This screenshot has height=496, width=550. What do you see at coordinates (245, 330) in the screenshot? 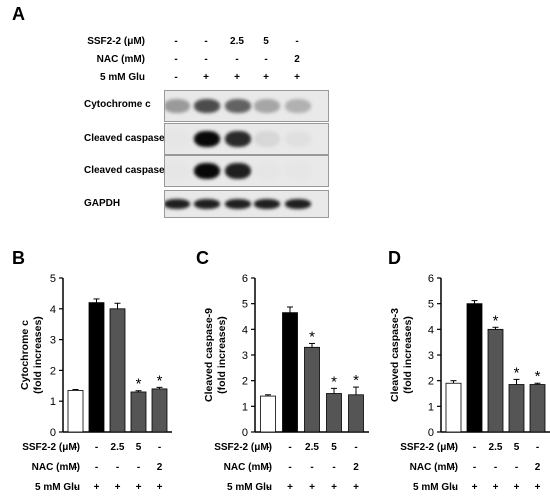
I see `y-tick-label: 4` at bounding box center [245, 330].